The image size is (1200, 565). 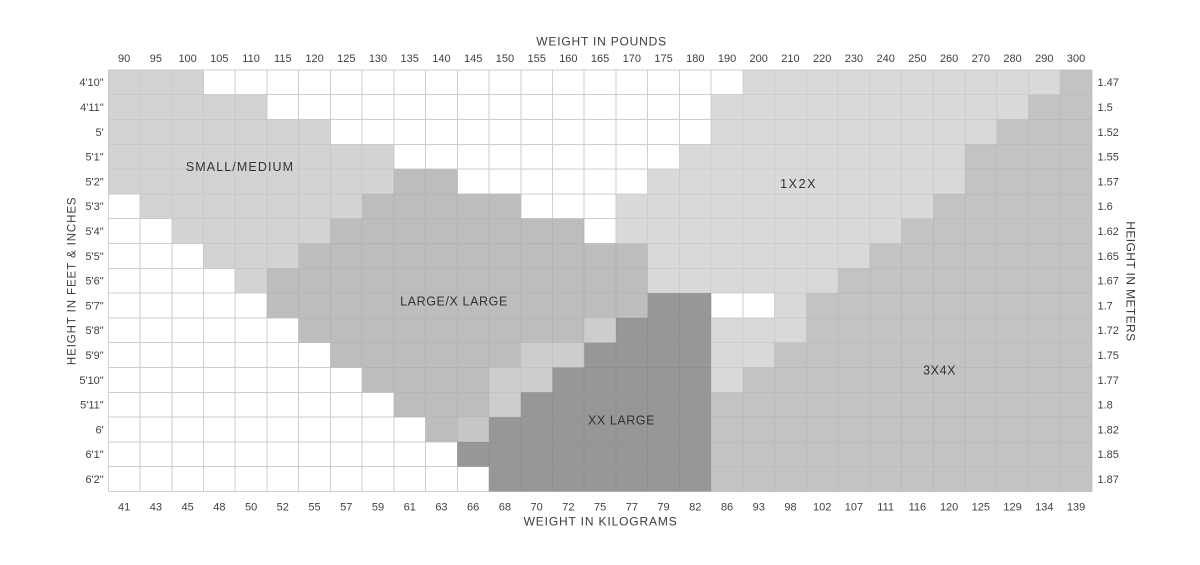 I want to click on svg-text: 59, so click(x=378, y=508).